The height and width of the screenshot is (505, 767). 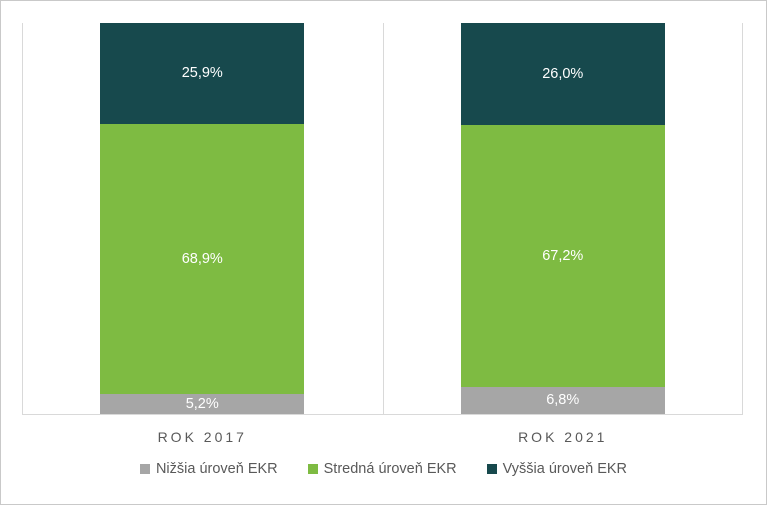 I want to click on data-label: 25,9%, so click(x=202, y=73).